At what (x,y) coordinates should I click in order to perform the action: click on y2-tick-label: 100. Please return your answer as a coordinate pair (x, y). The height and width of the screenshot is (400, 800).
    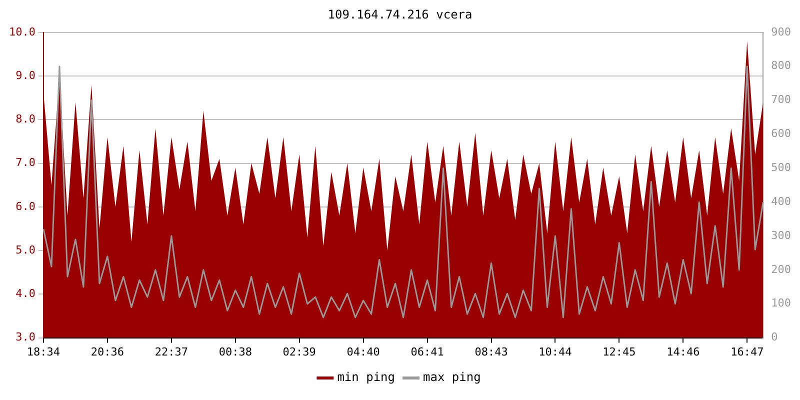
    Looking at the image, I should click on (781, 303).